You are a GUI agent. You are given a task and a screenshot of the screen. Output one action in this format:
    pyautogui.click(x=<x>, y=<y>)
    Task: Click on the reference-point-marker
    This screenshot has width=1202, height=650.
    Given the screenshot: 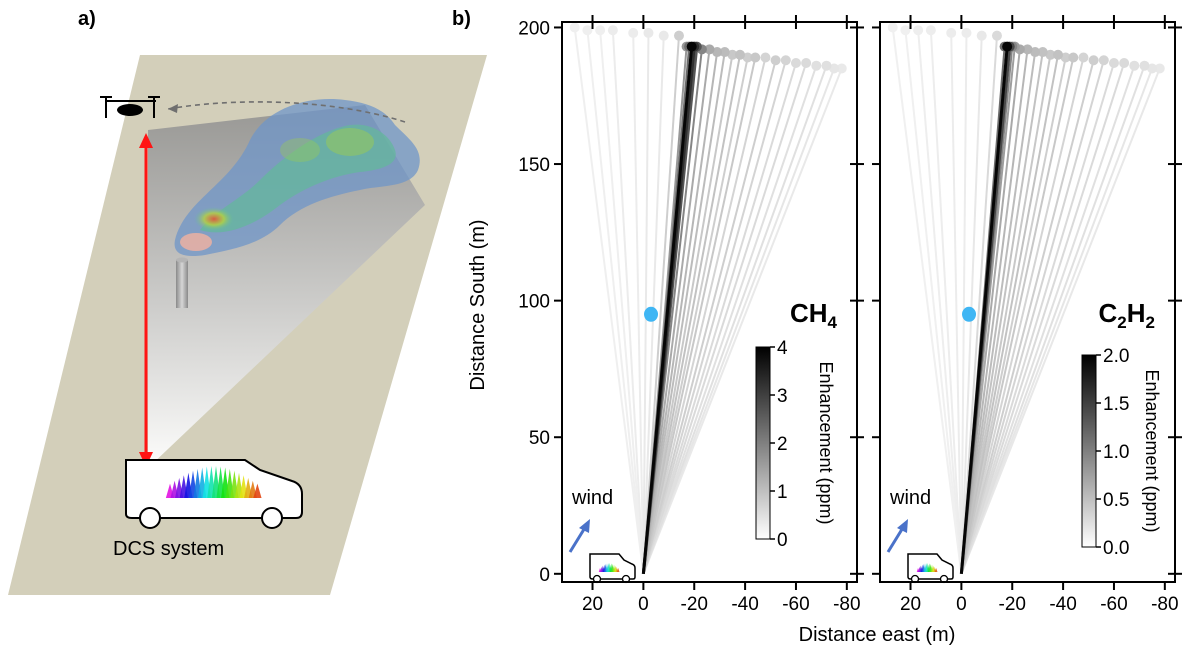 What is the action you would take?
    pyautogui.click(x=969, y=314)
    